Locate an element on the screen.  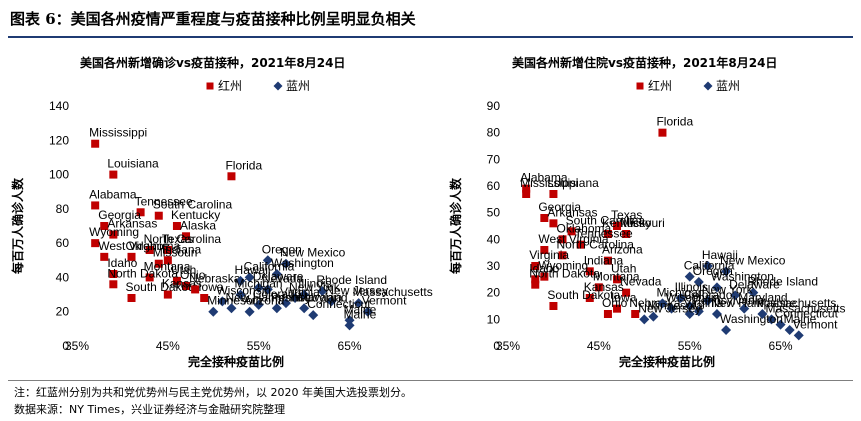
point-label: New Hampshire is located at coordinates (268, 297).